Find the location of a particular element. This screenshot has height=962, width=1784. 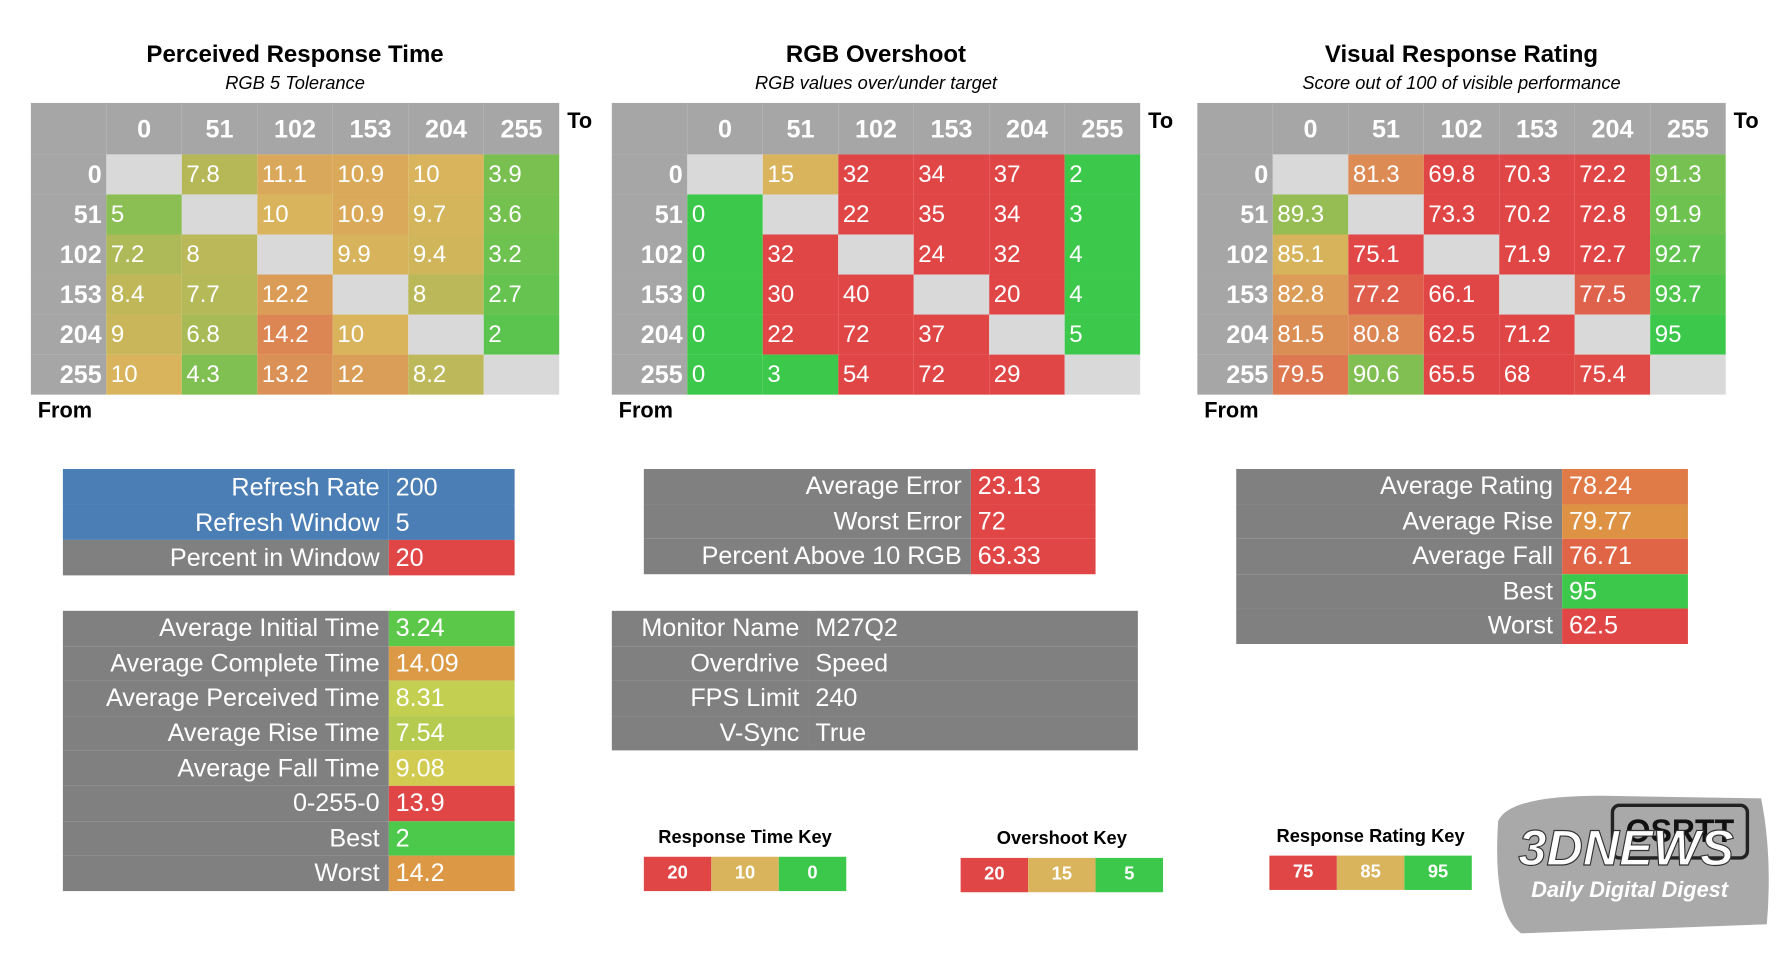

heat-cell: 24 is located at coordinates (951, 254).